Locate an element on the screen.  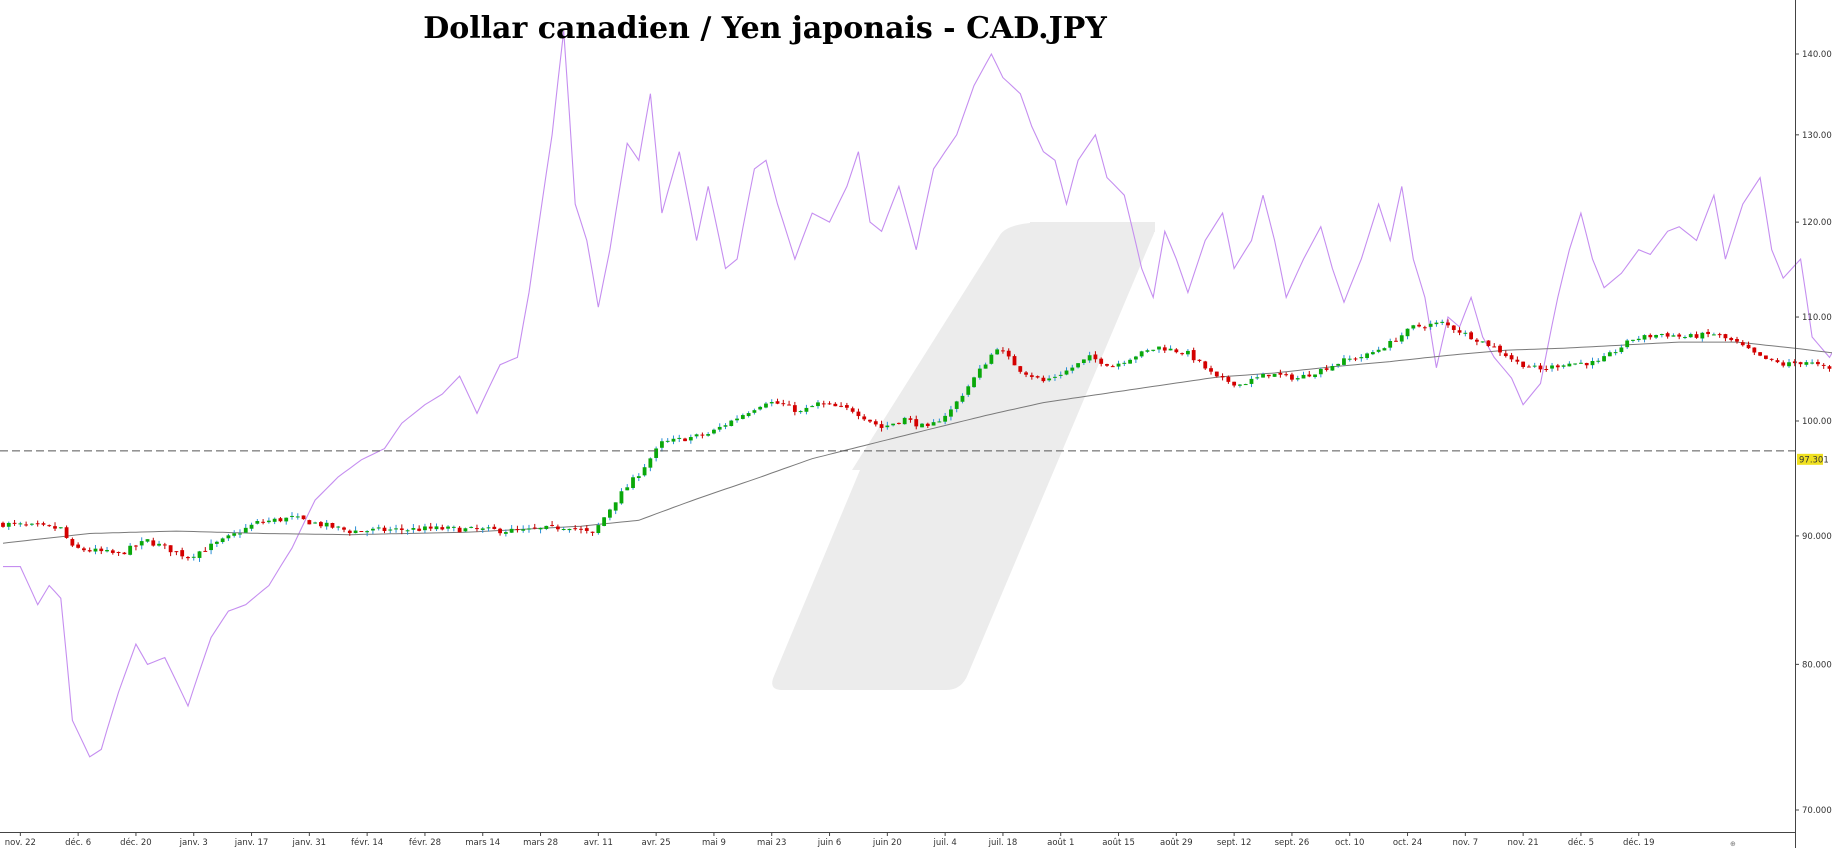
x-tick-label: août 1 is located at coordinates (1060, 843).